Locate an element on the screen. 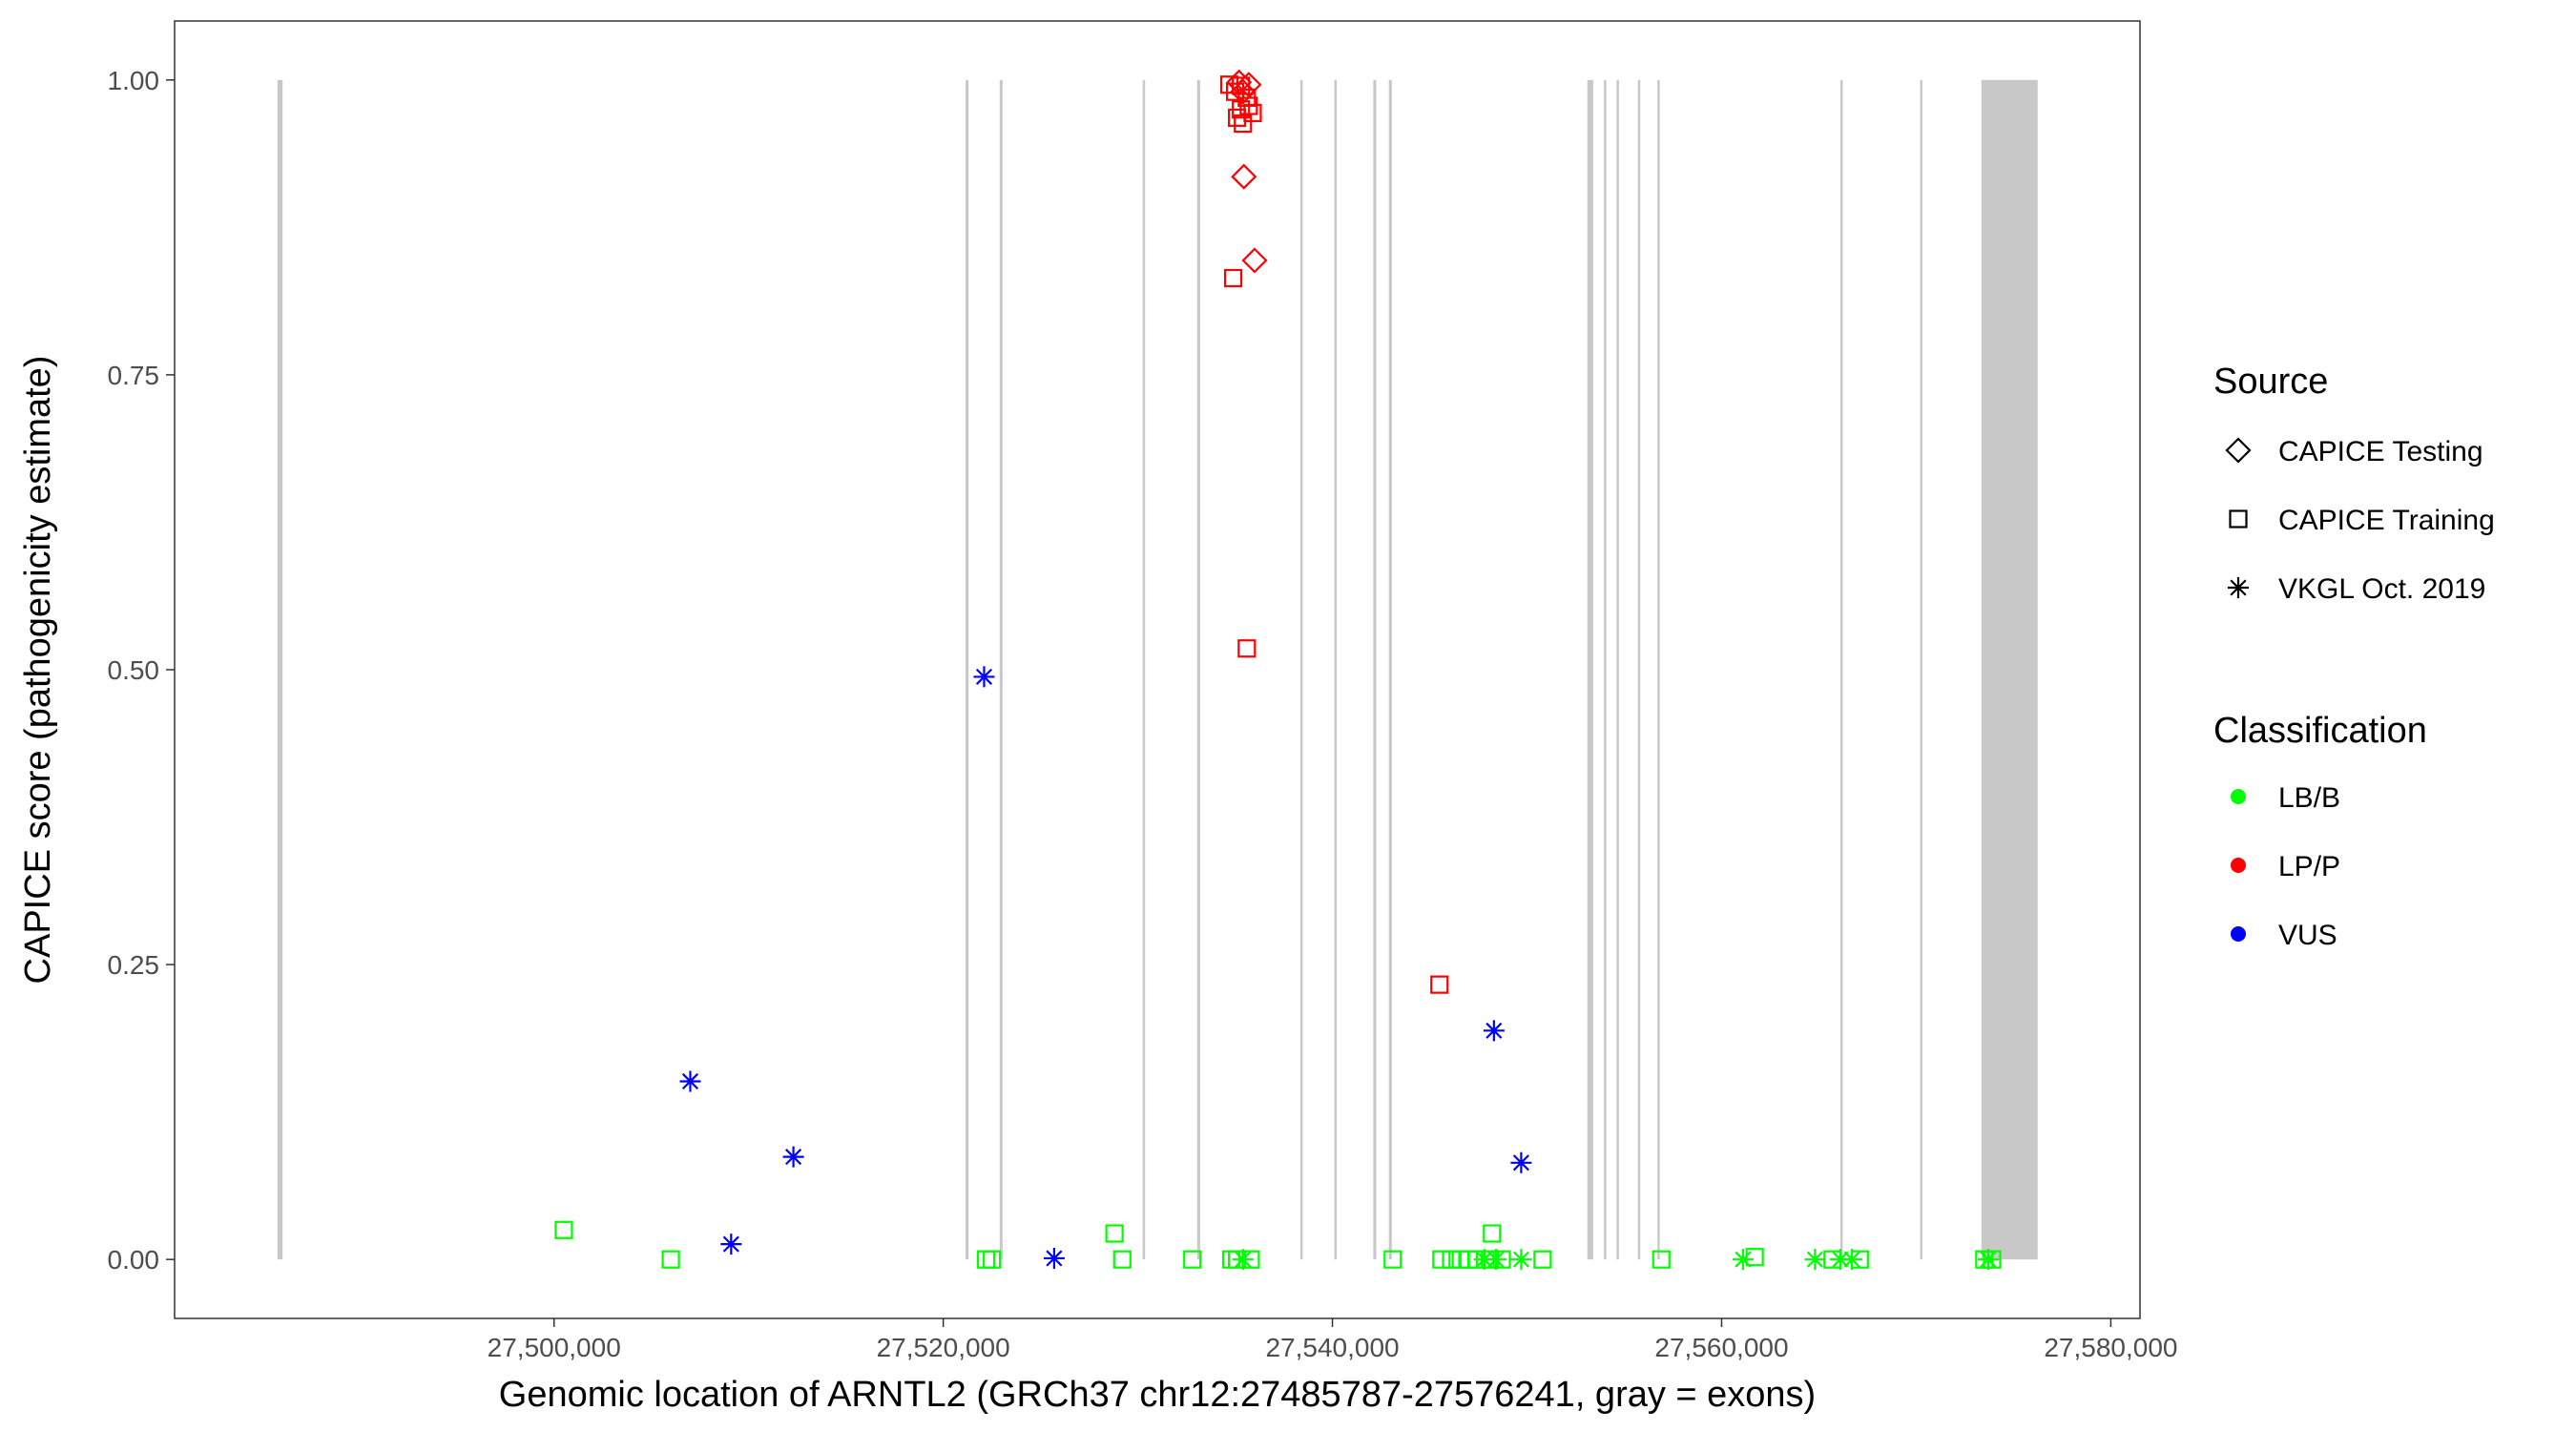  legend-label: CAPICE Testing is located at coordinates (2380, 452).